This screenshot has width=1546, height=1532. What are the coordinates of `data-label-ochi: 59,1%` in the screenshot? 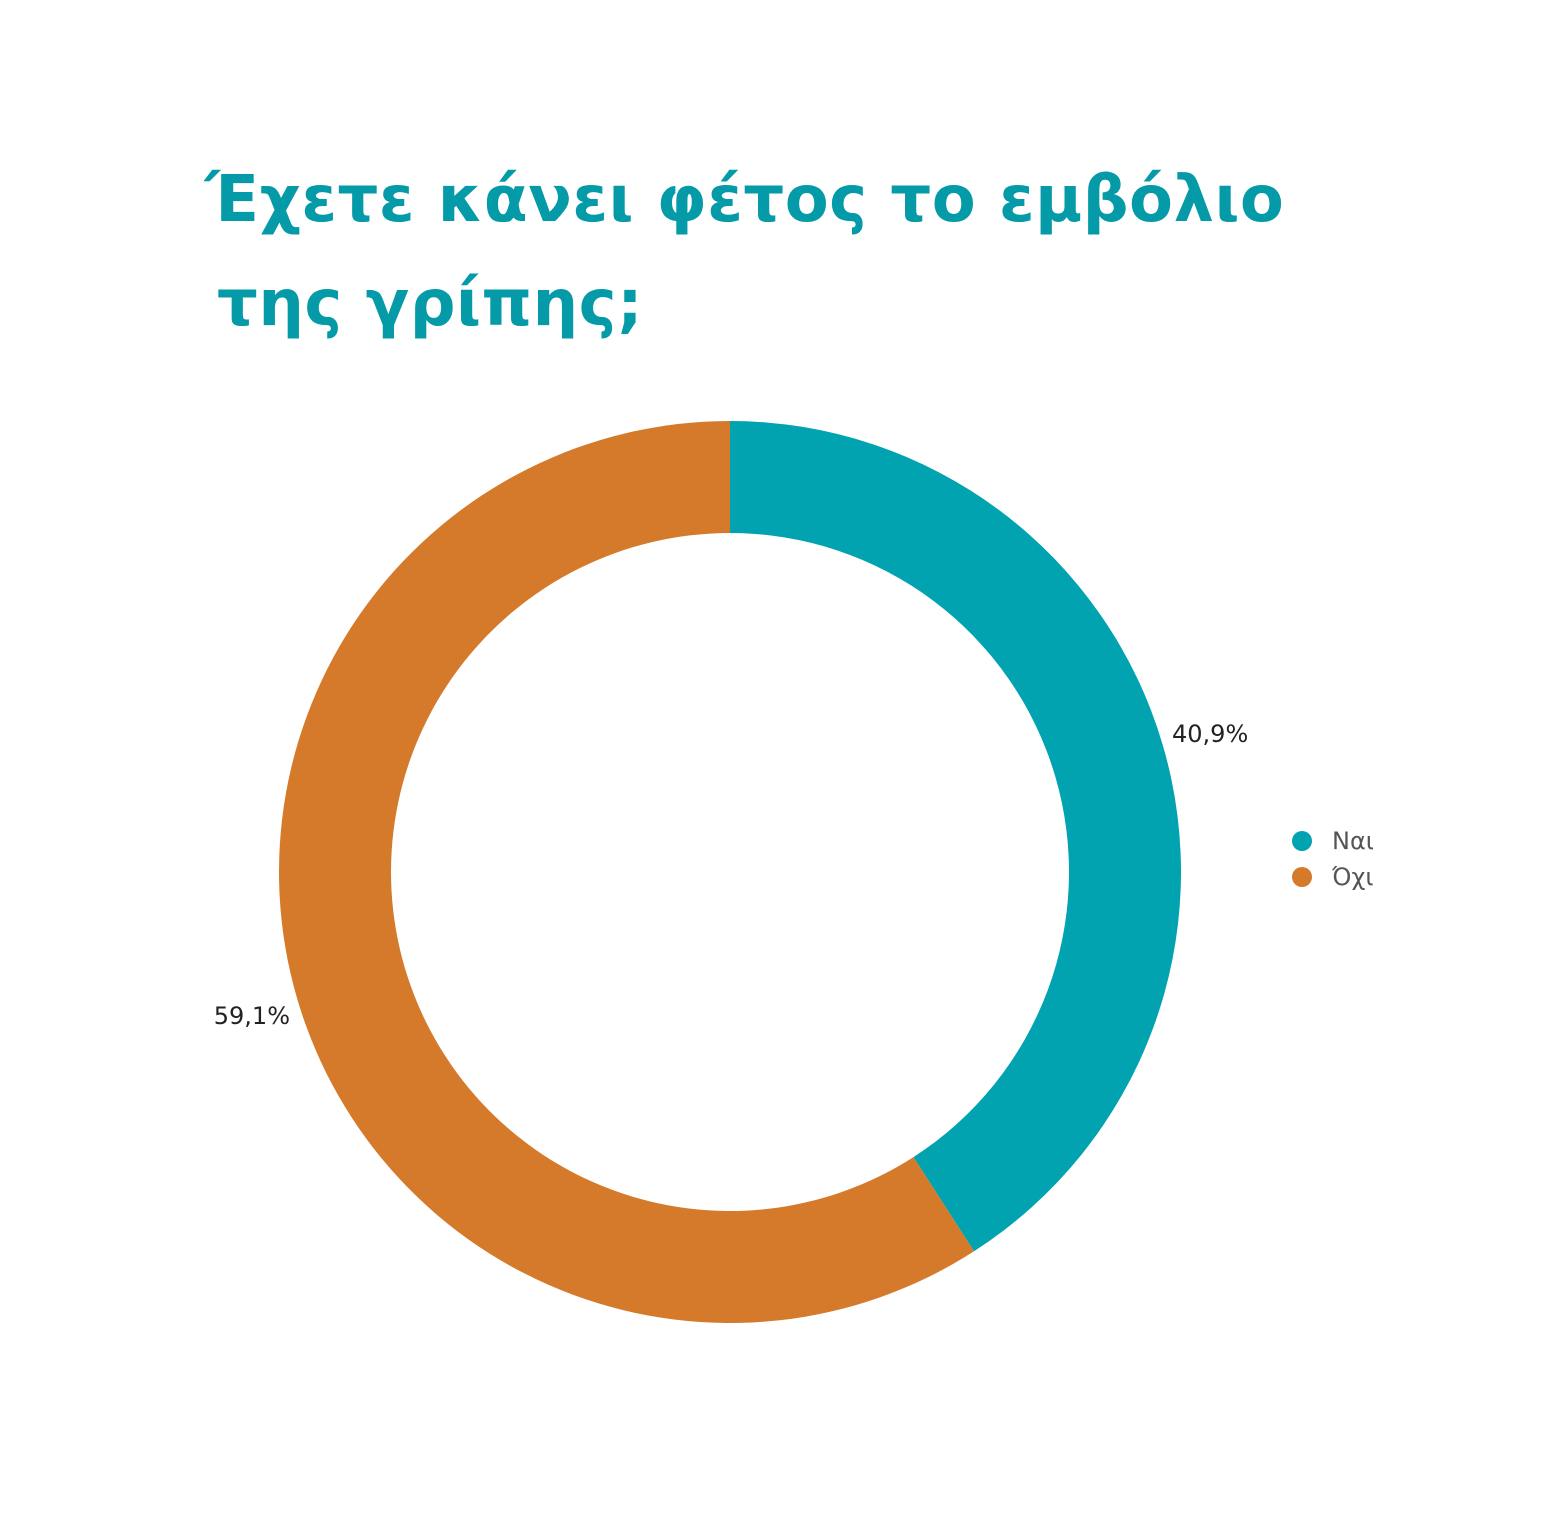 It's located at (252, 1016).